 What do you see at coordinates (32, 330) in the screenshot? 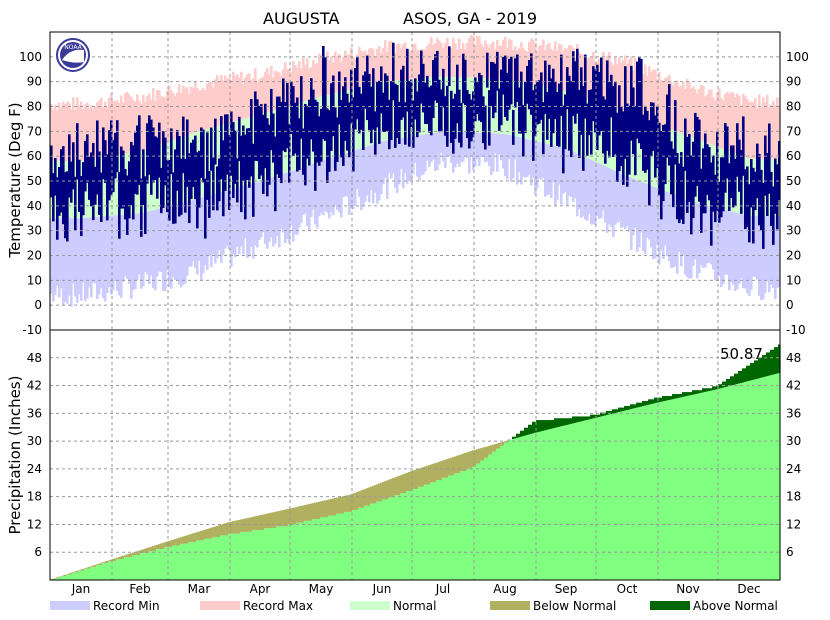
I see `temp-tick-left: -10` at bounding box center [32, 330].